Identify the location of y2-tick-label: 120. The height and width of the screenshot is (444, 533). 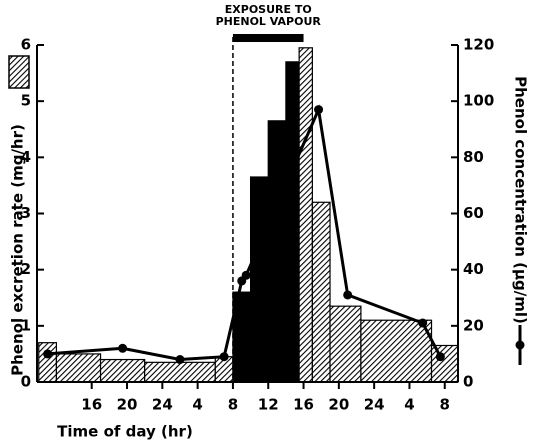
(478, 45).